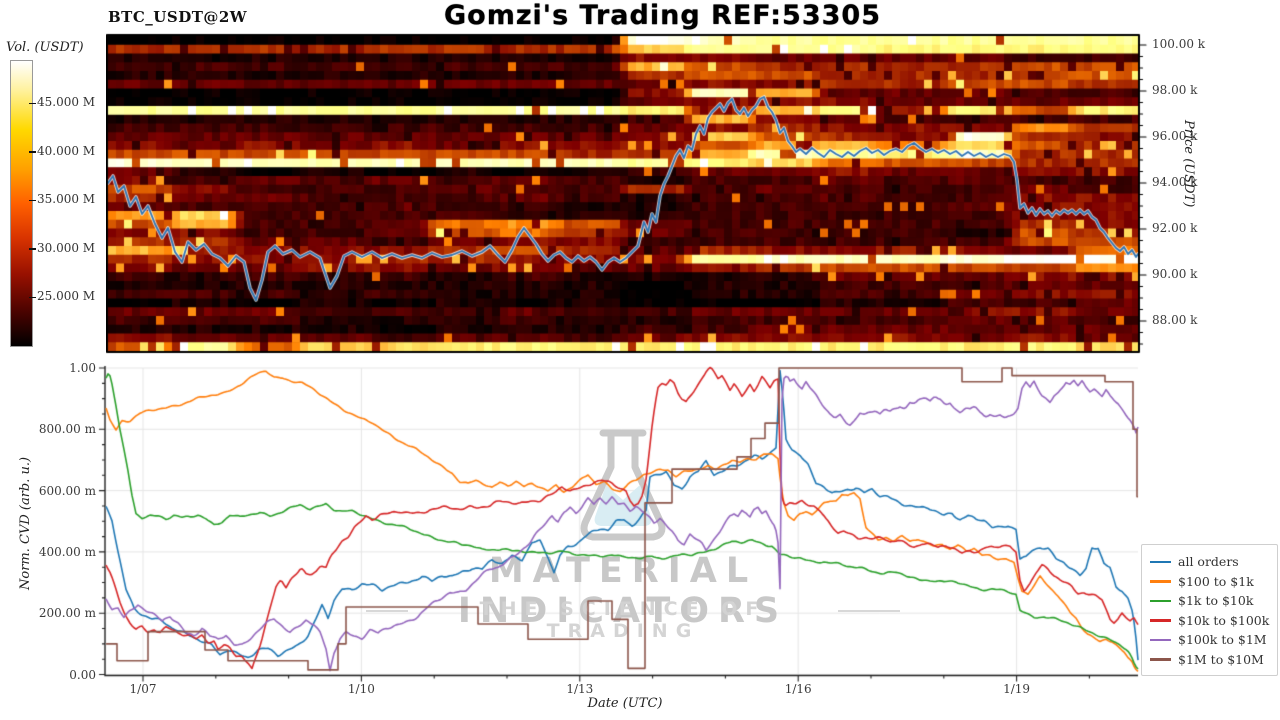 This screenshot has height=720, width=1280. I want to click on price-axis-label: Price (USDT), so click(1188, 164).